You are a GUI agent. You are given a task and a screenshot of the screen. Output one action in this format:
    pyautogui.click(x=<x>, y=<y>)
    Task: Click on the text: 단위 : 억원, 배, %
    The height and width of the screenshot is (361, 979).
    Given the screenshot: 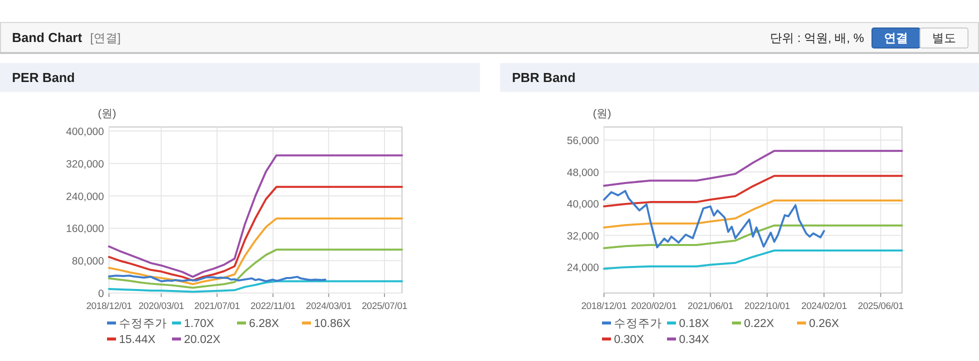 What is the action you would take?
    pyautogui.click(x=817, y=38)
    